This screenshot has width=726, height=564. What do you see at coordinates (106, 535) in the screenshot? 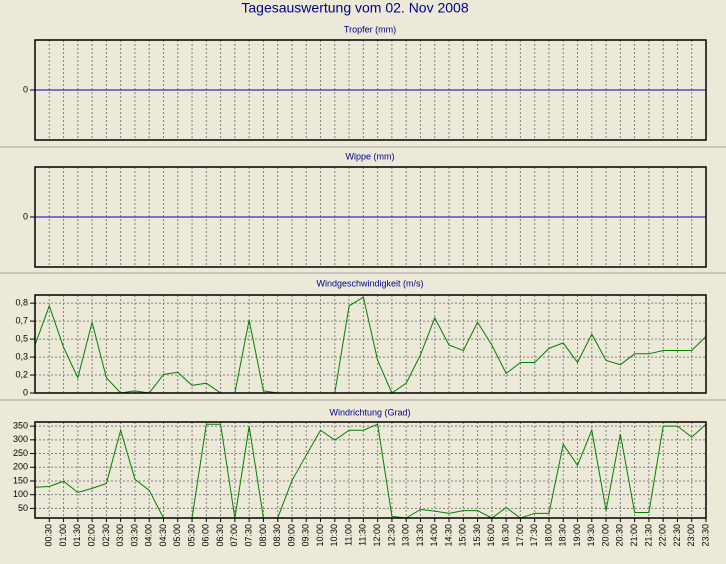
I see `x-tick-label: 02:30` at bounding box center [106, 535].